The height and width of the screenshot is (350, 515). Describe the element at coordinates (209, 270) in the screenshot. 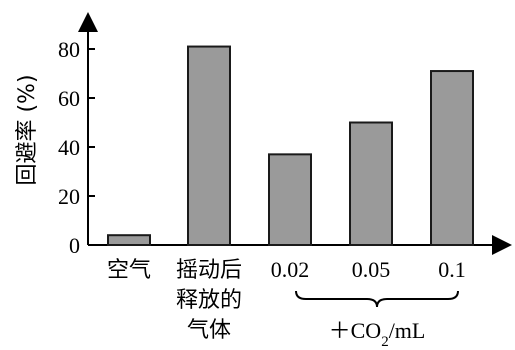

I see `category-label: 摇动后` at that location.